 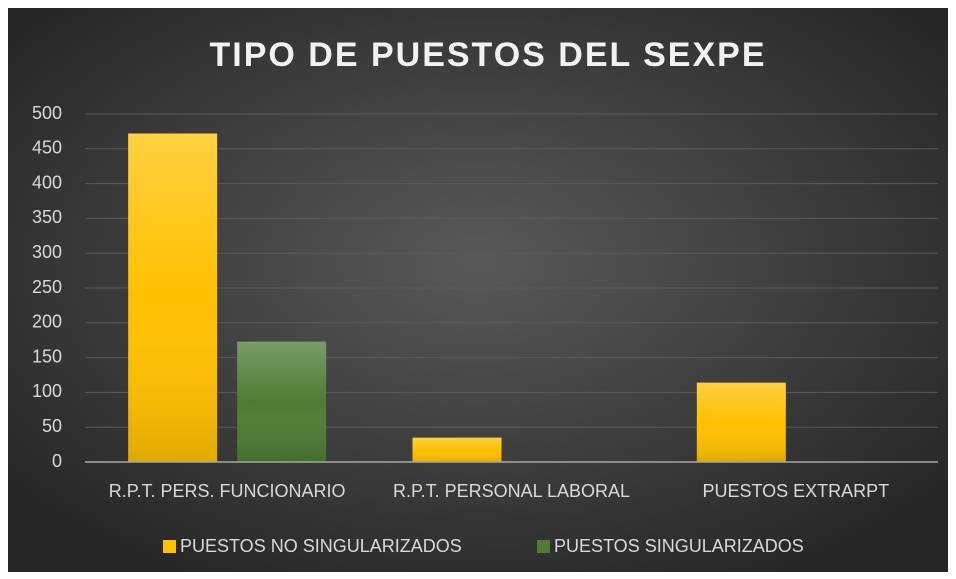 What do you see at coordinates (795, 491) in the screenshot?
I see `x-tick-label: PUESTOS EXTRARPT` at bounding box center [795, 491].